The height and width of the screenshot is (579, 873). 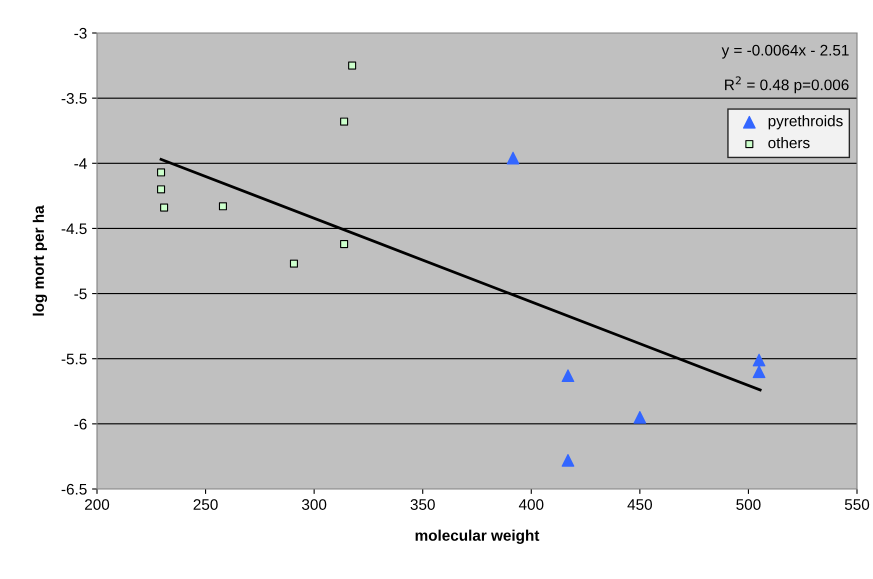 What do you see at coordinates (74, 359) in the screenshot?
I see `y-tick-label: -5.5` at bounding box center [74, 359].